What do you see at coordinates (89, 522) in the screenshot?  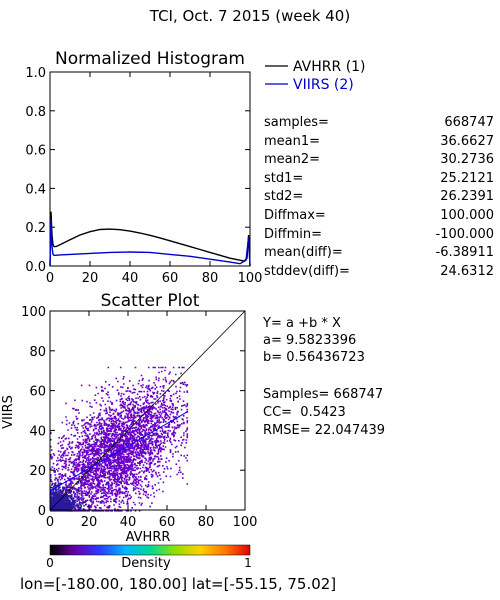 I see `scatter-x-tick-label: 20` at bounding box center [89, 522].